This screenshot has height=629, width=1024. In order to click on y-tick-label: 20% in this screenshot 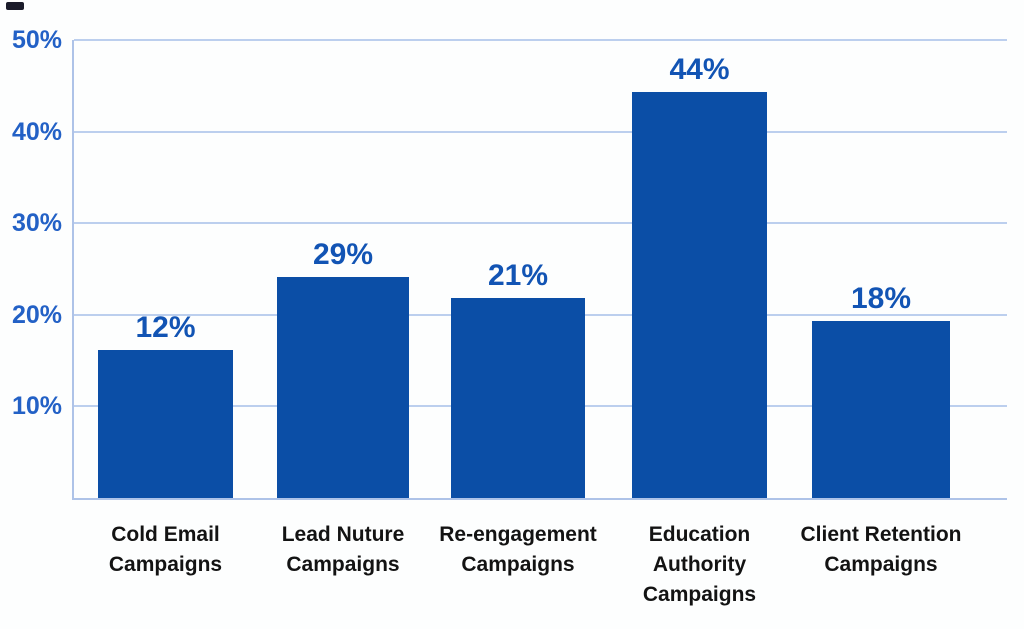, I will do `click(36, 314)`.